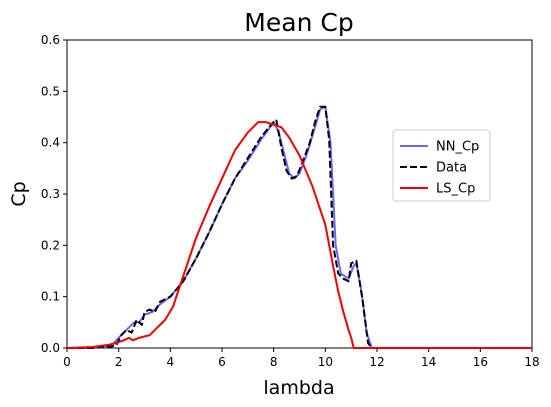 This screenshot has height=407, width=551. I want to click on y-tick-label: 0.6, so click(50, 40).